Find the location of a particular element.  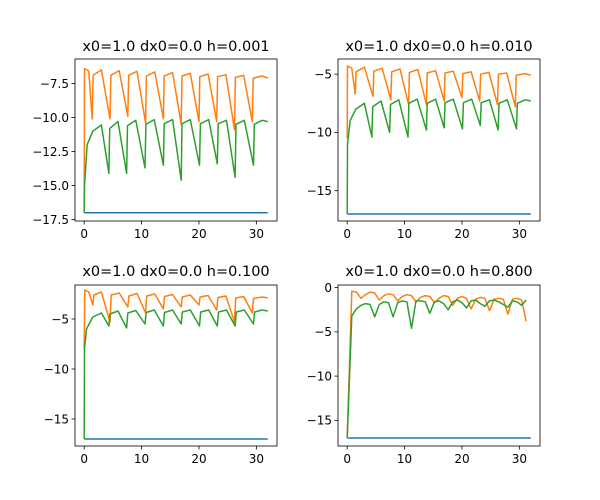

y-tick-label: 0 is located at coordinates (328, 288).